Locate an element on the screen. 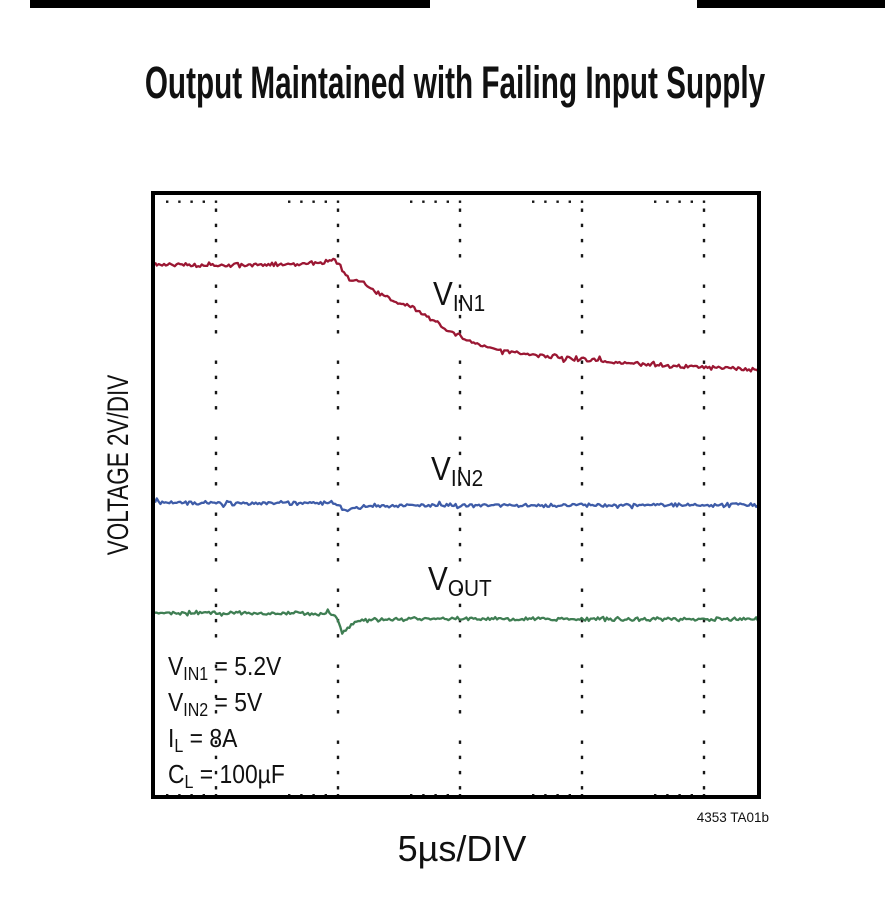 This screenshot has width=885, height=907. annotation-value: = 8A is located at coordinates (210, 738).